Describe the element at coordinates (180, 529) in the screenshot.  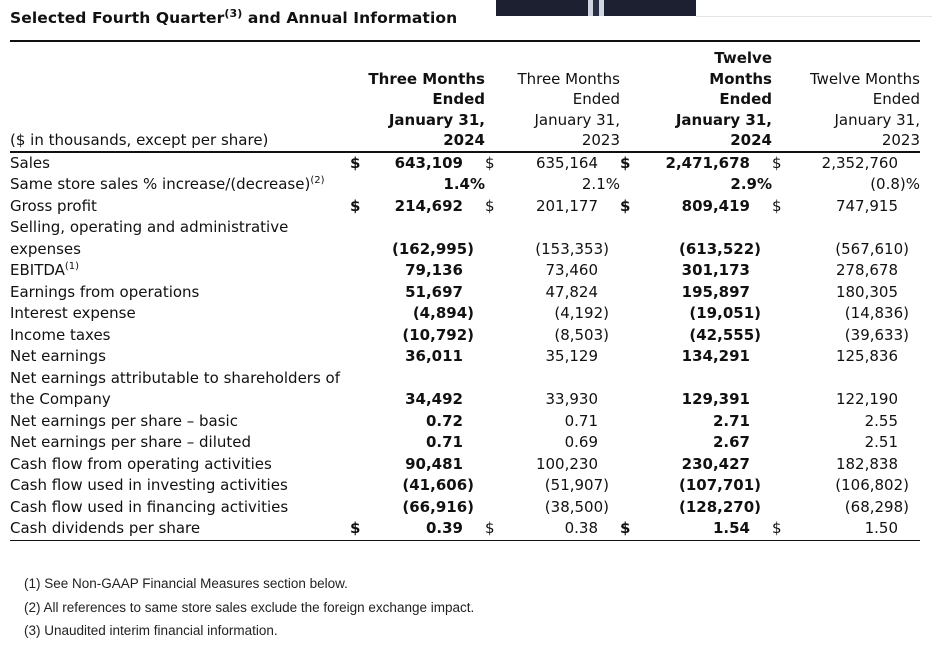
I see `row-label: Cash dividends per share` at that location.